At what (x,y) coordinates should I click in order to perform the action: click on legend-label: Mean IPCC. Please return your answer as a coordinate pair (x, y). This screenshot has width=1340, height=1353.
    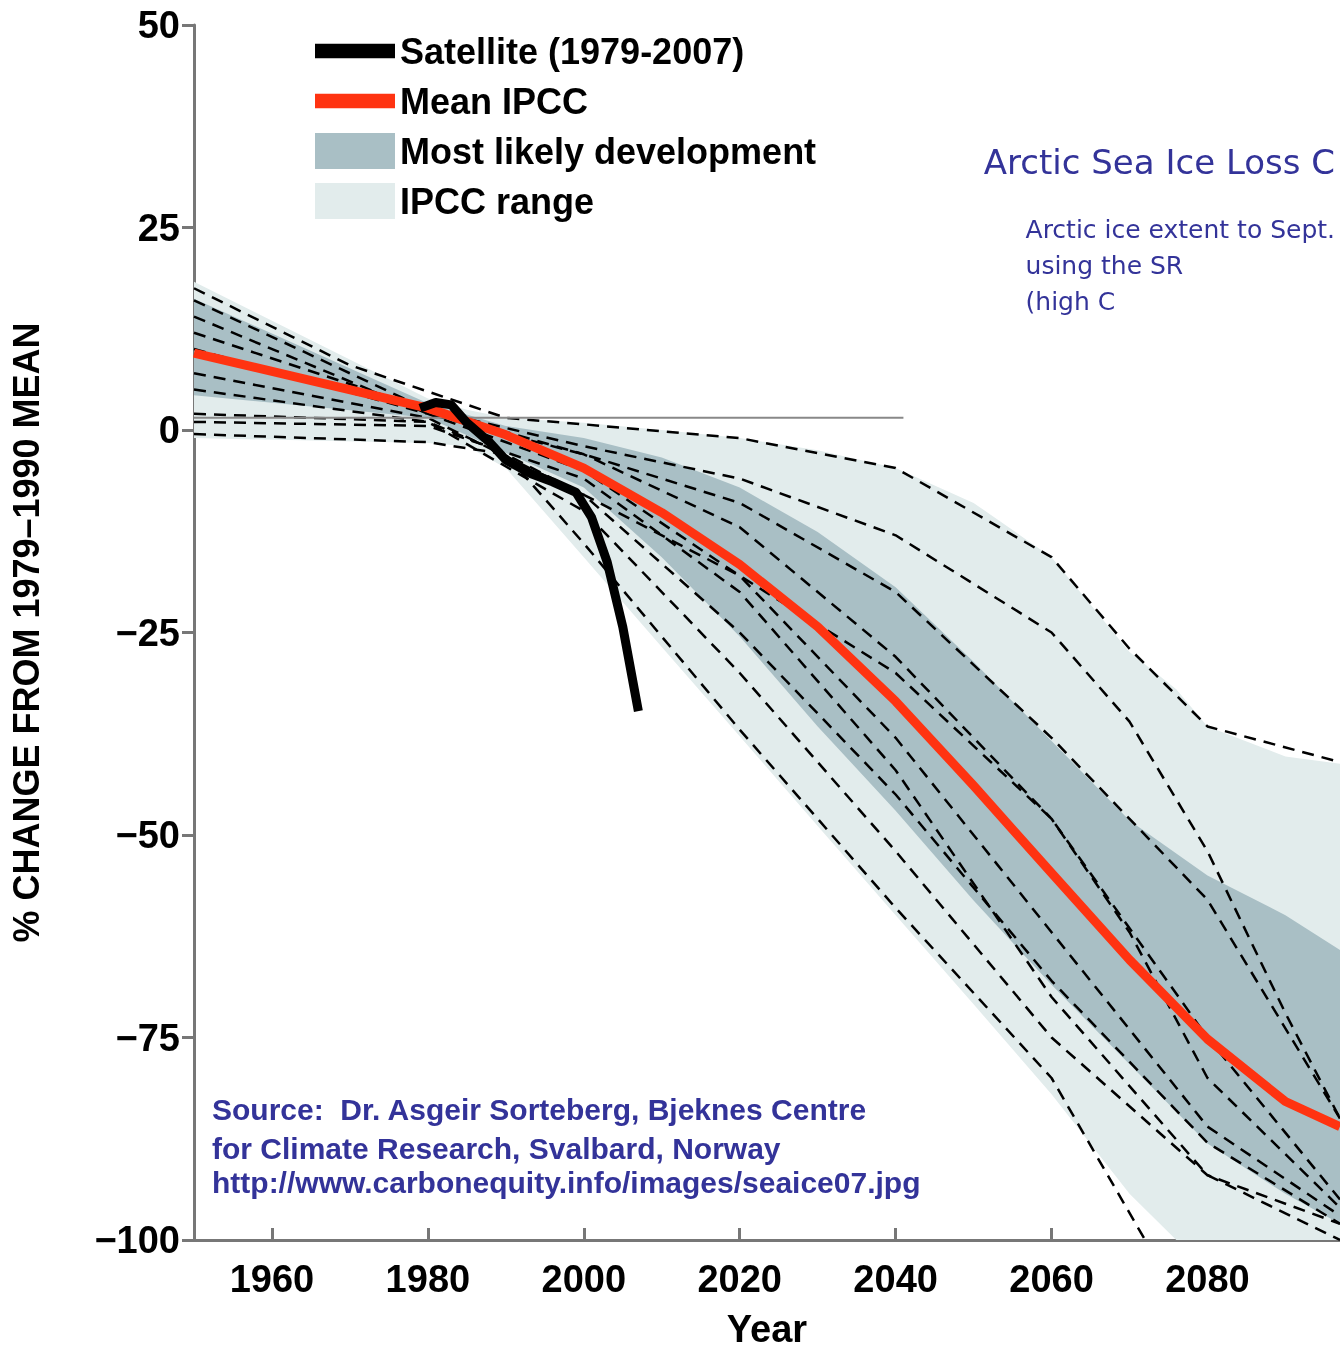
    Looking at the image, I should click on (494, 101).